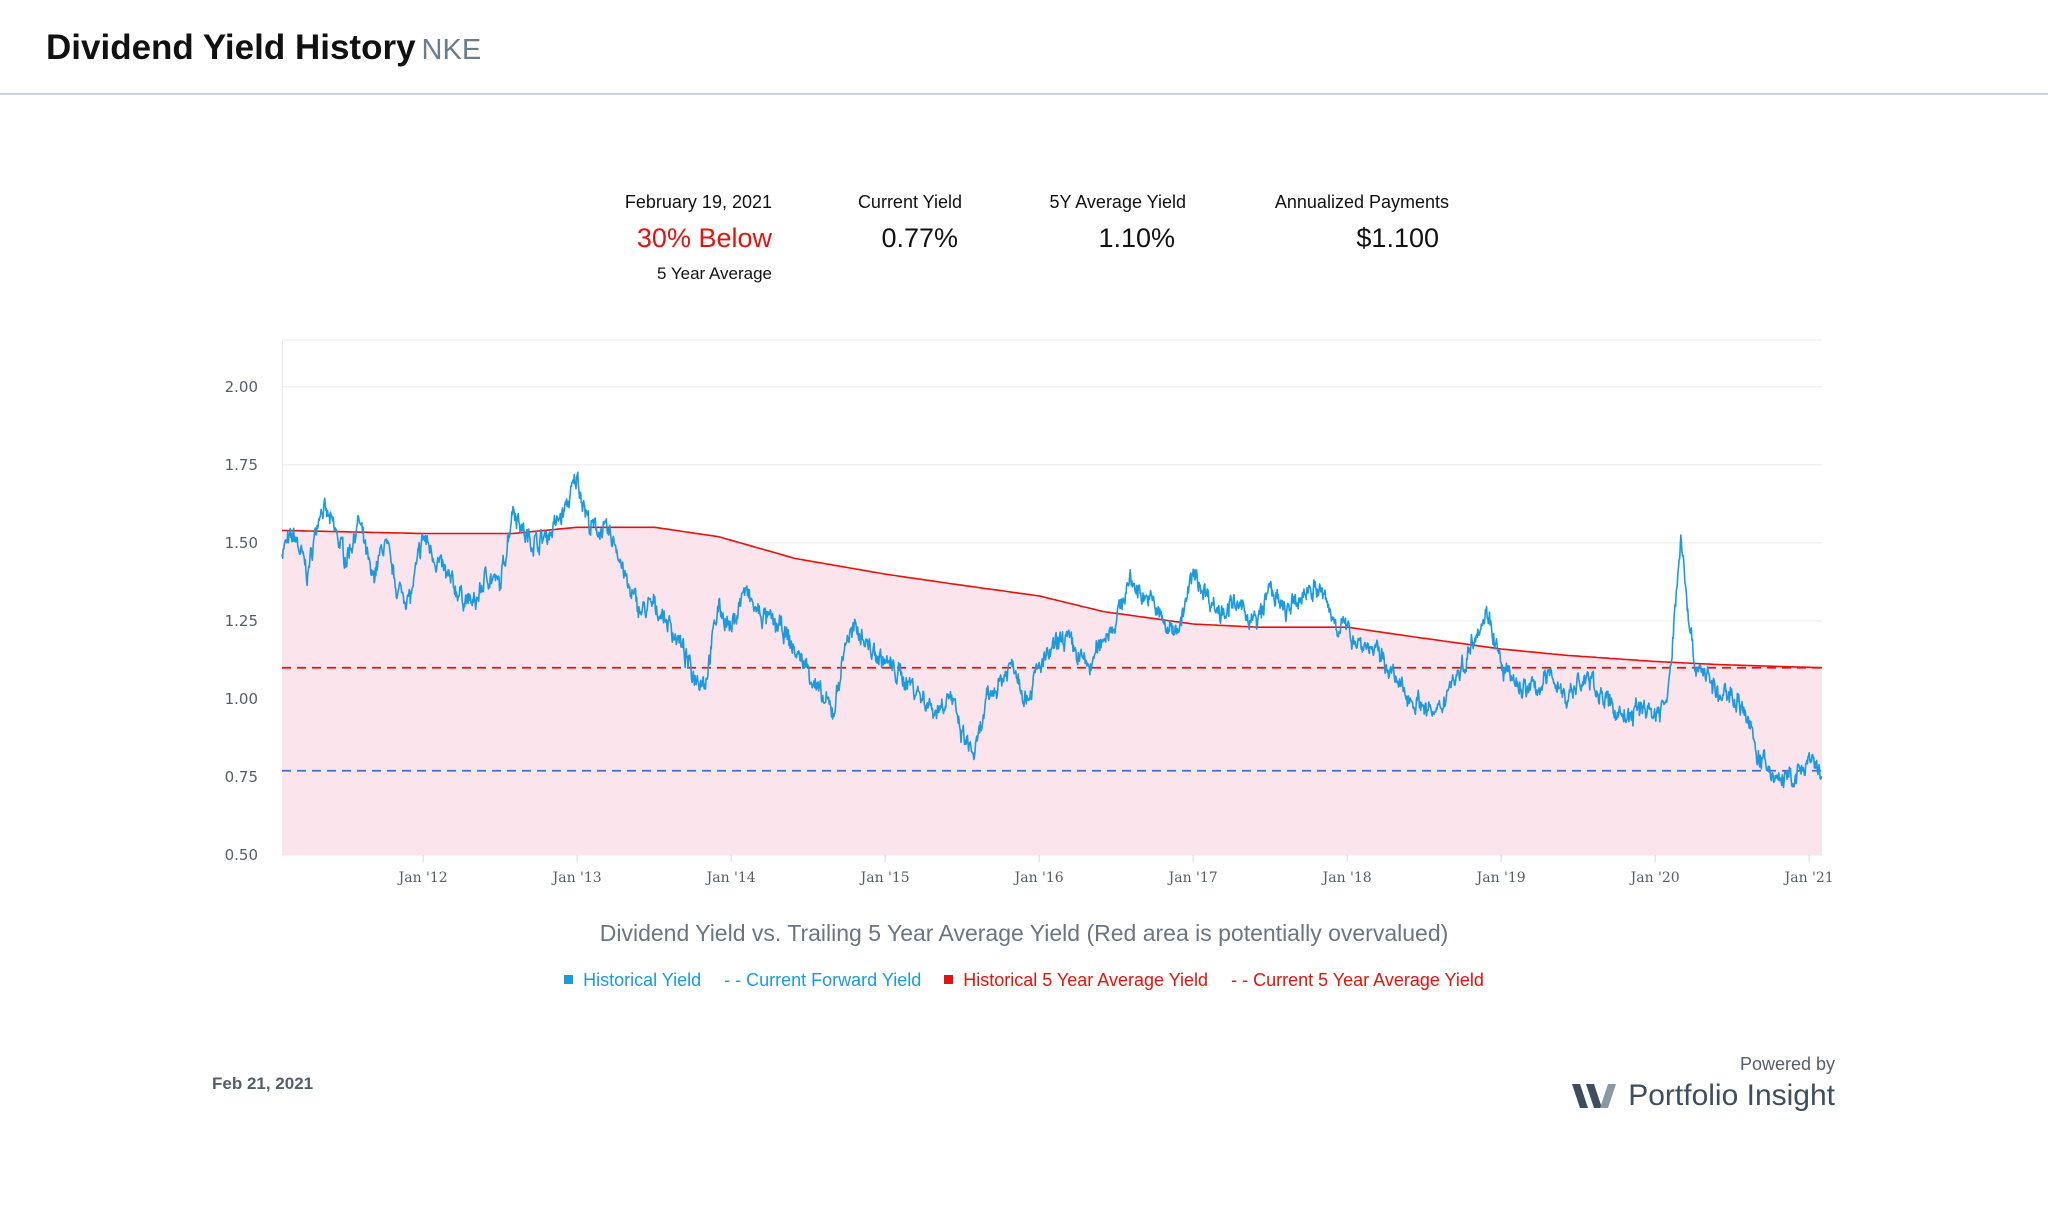 This screenshot has height=1206, width=2048. What do you see at coordinates (730, 878) in the screenshot?
I see `x-tick-label: Jan '14` at bounding box center [730, 878].